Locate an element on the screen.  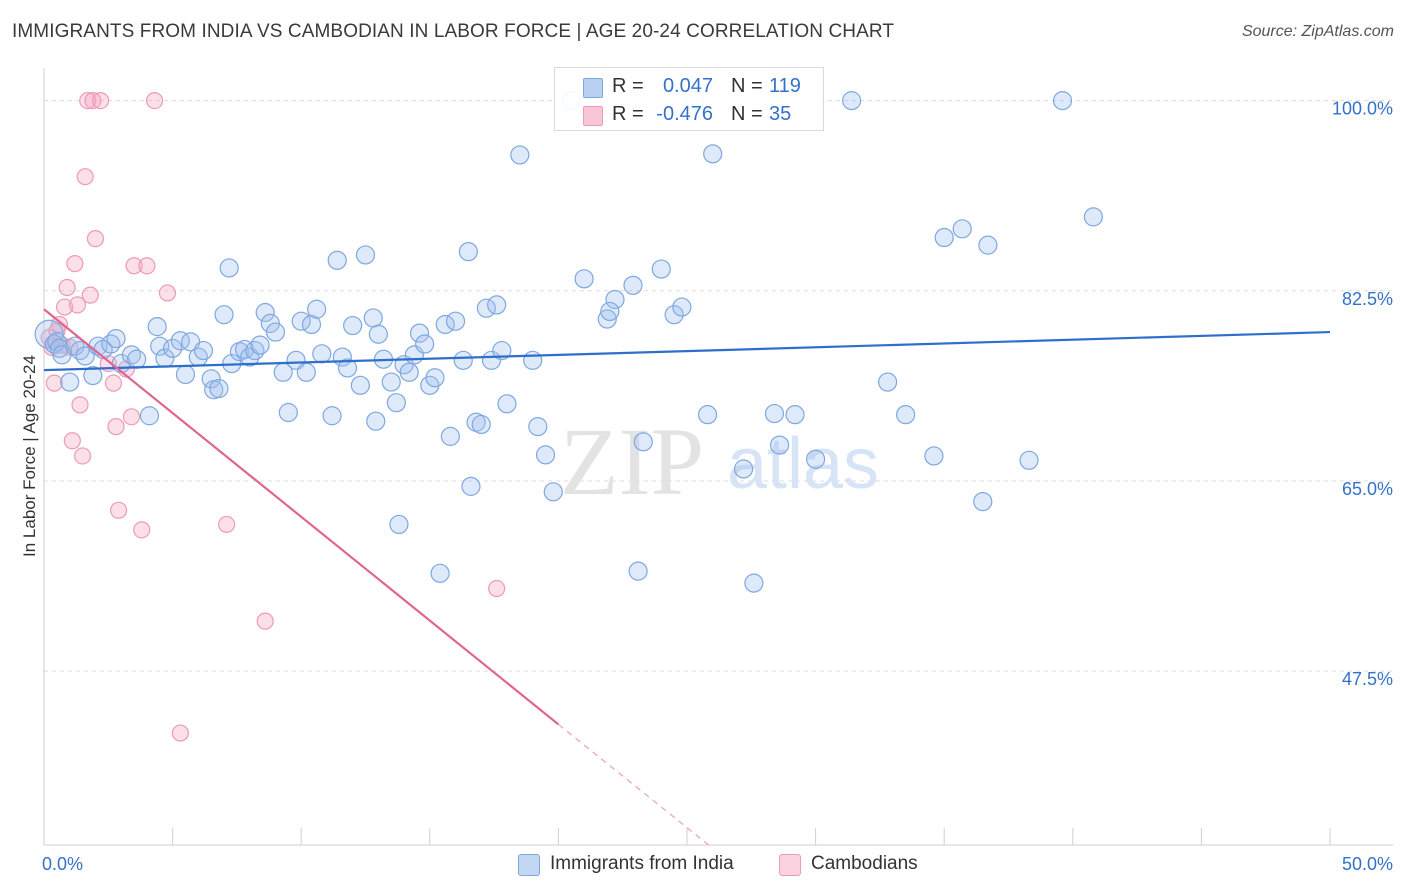
cambodia-r-label: R = is located at coordinates (628, 114).